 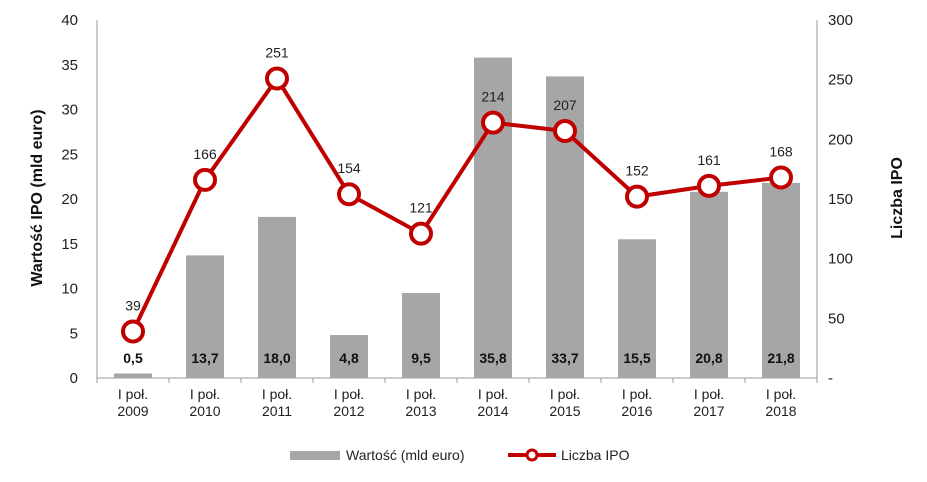 I want to click on y-right-tick-label: -, so click(x=830, y=378).